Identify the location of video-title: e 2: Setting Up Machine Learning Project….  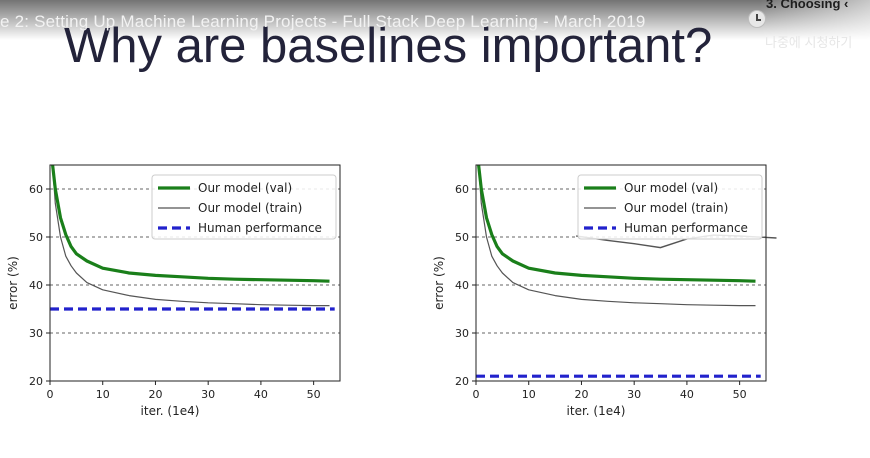
(323, 21).